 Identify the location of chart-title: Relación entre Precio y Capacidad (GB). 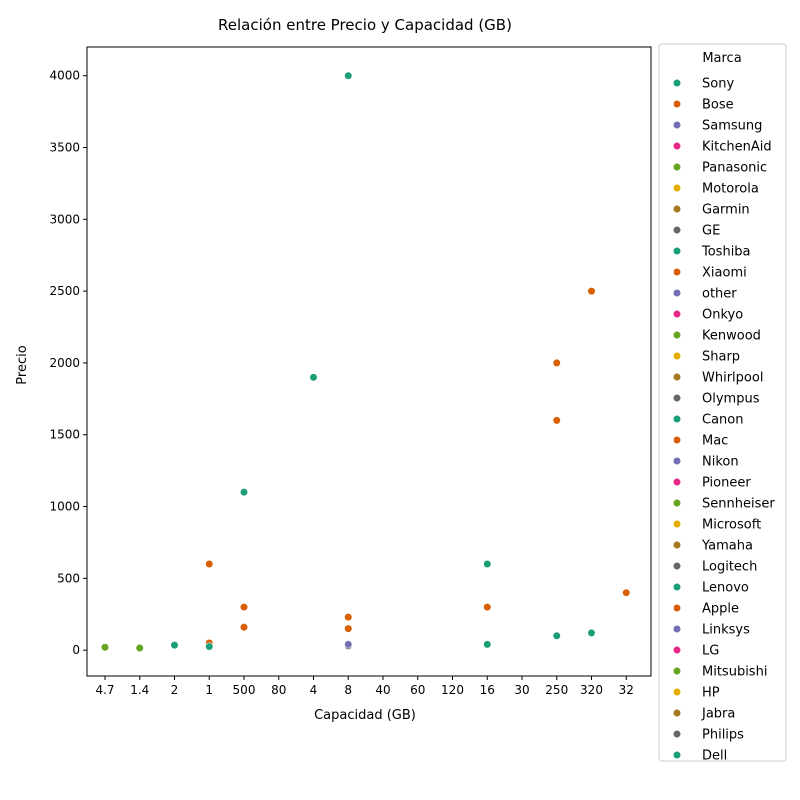
(365, 25).